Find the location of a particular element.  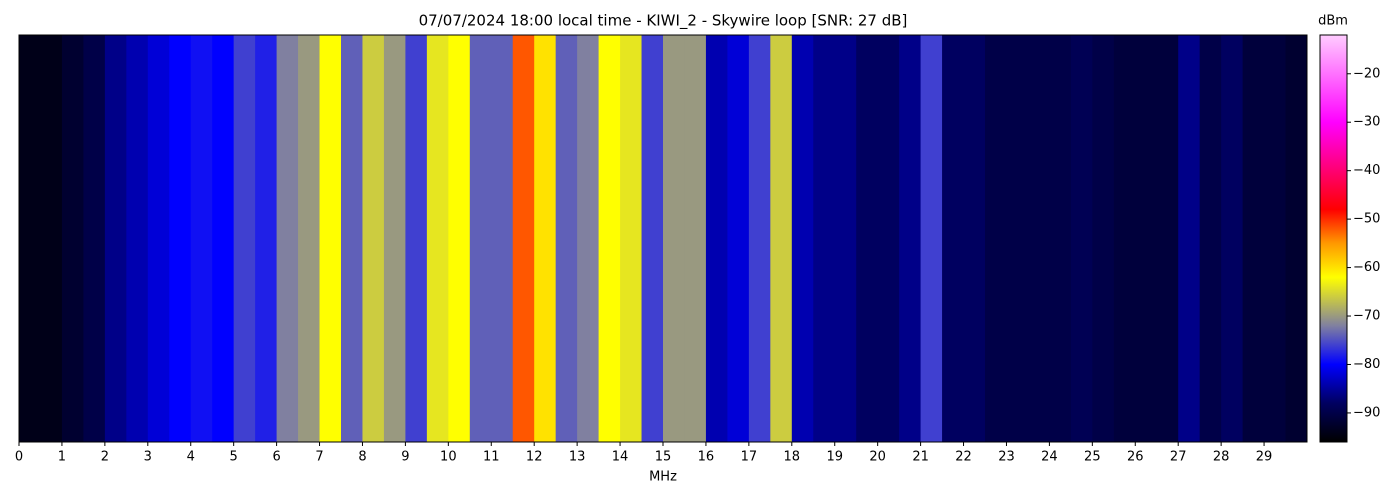

x-tick-label: 10 is located at coordinates (448, 457).